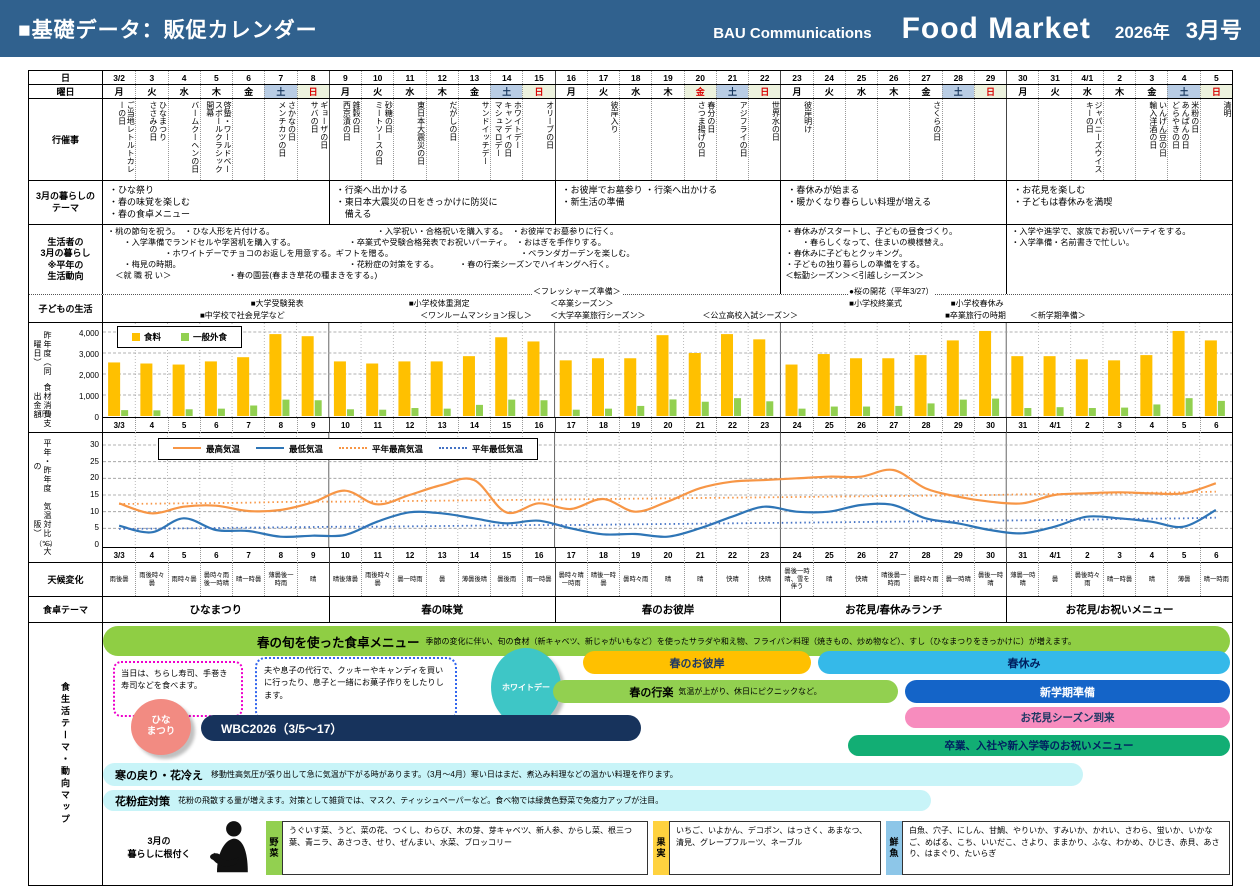 Image resolution: width=1260 pixels, height=890 pixels. I want to click on event-text: 雑穀の日, so click(357, 117).